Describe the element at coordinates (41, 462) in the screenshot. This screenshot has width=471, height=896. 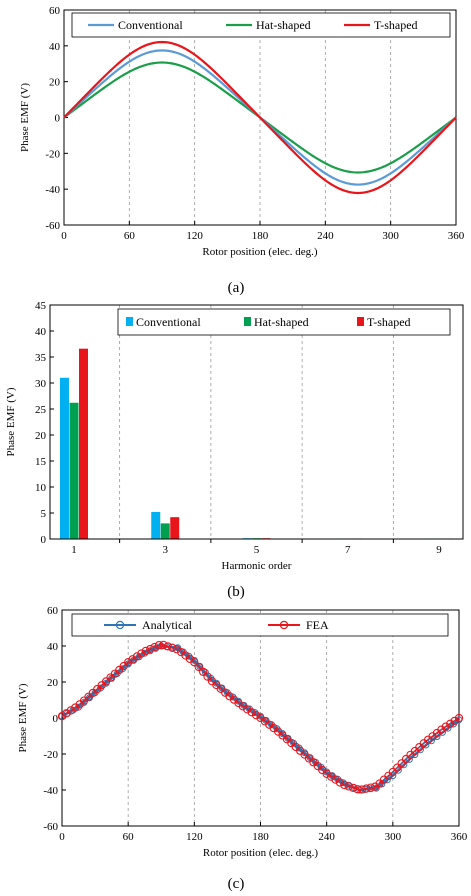
I see `y-tick-label: 15` at that location.